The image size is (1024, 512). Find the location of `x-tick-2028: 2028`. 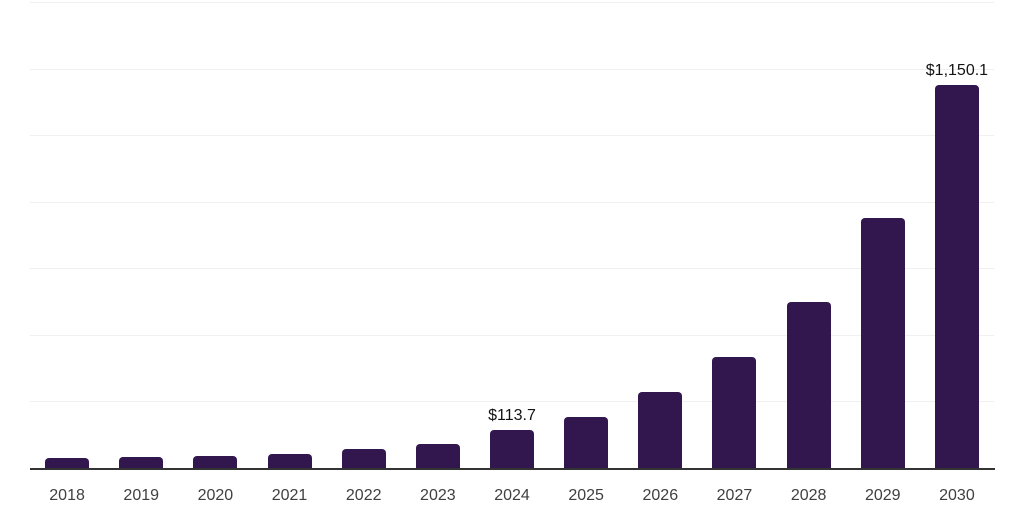

x-tick-2028: 2028 is located at coordinates (808, 495).